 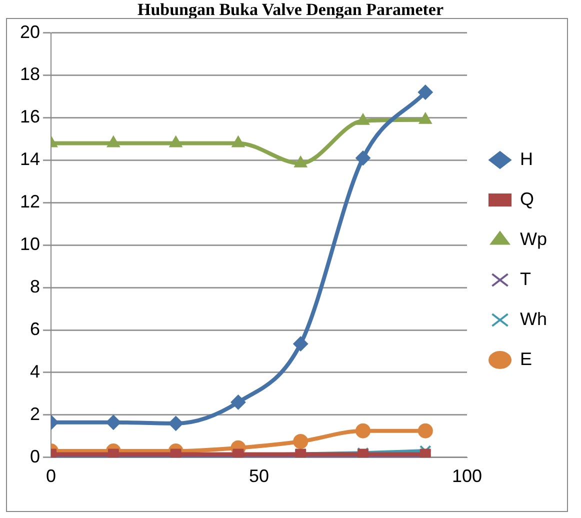 I want to click on y-tick-label: 14, so click(x=30, y=159).